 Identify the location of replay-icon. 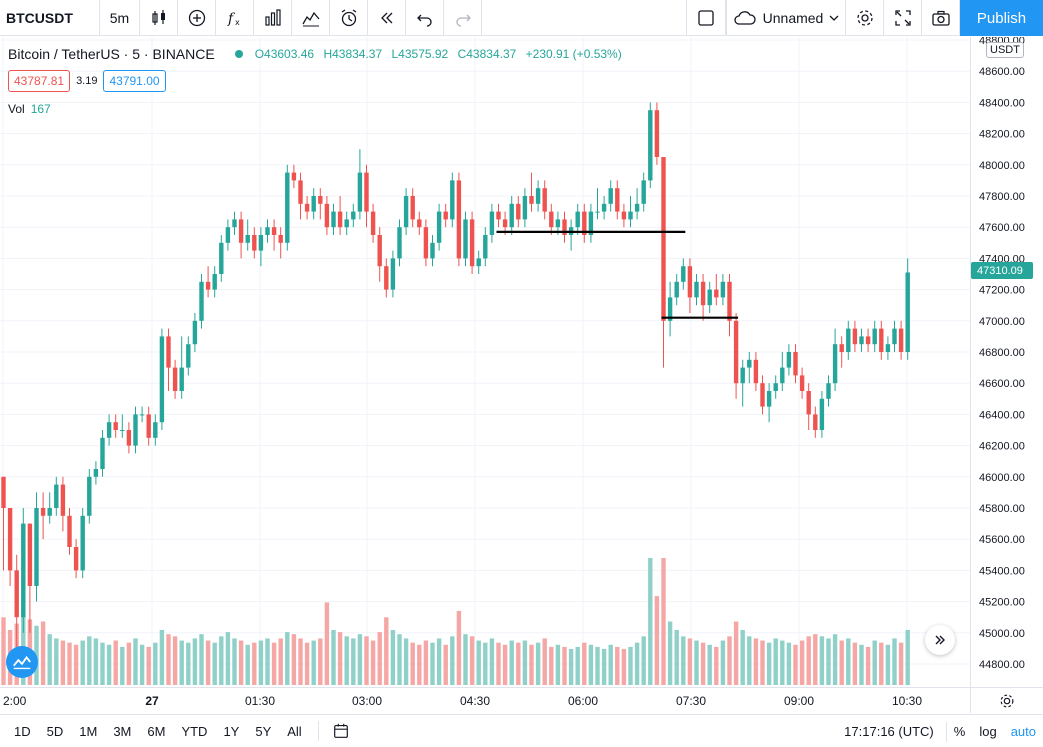
(387, 18).